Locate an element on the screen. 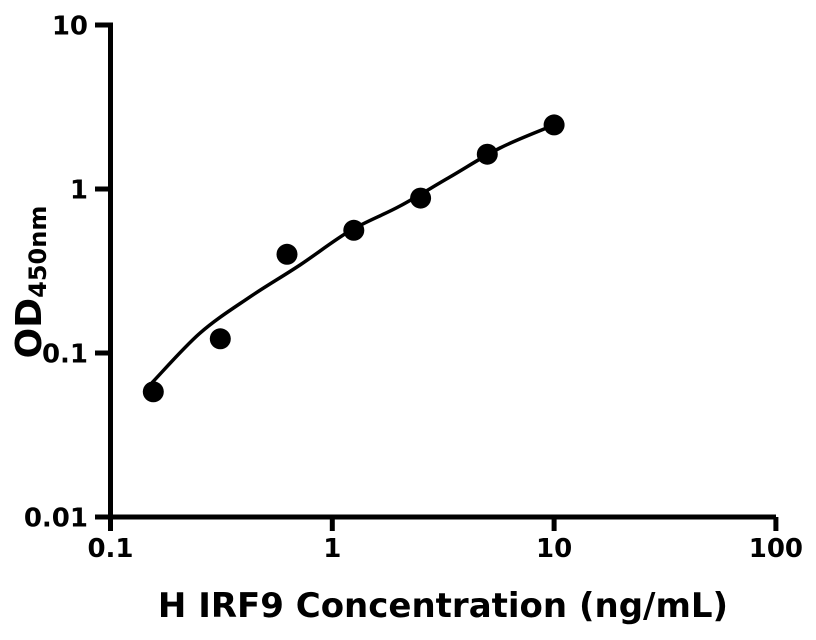 This screenshot has height=640, width=816. x-tick-label: 100 is located at coordinates (776, 549).